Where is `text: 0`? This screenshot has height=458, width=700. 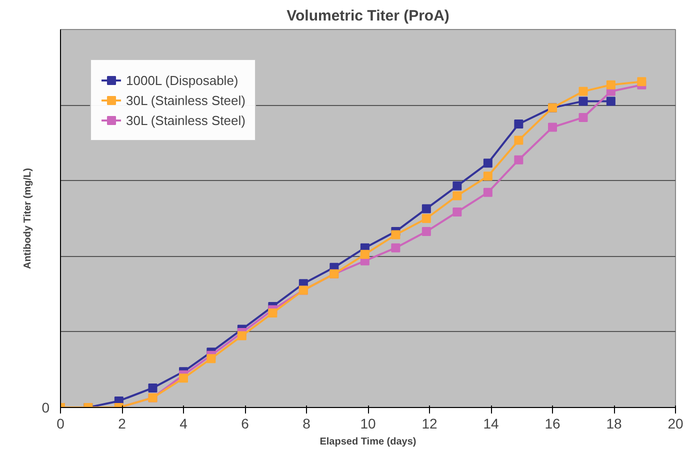
text: 0 is located at coordinates (46, 408).